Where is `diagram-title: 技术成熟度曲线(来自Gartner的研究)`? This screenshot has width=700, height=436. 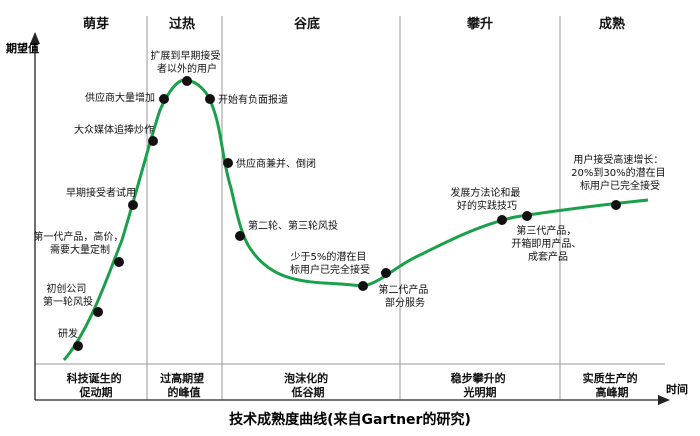 diagram-title: 技术成熟度曲线(来自Gartner的研究) is located at coordinates (350, 419).